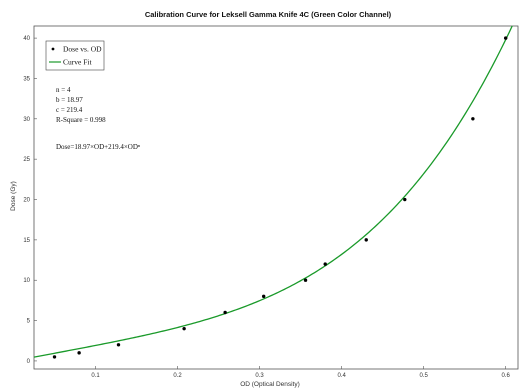 Image resolution: width=528 pixels, height=389 pixels. Describe the element at coordinates (177, 376) in the screenshot. I see `x-tick-label: 0.2` at that location.